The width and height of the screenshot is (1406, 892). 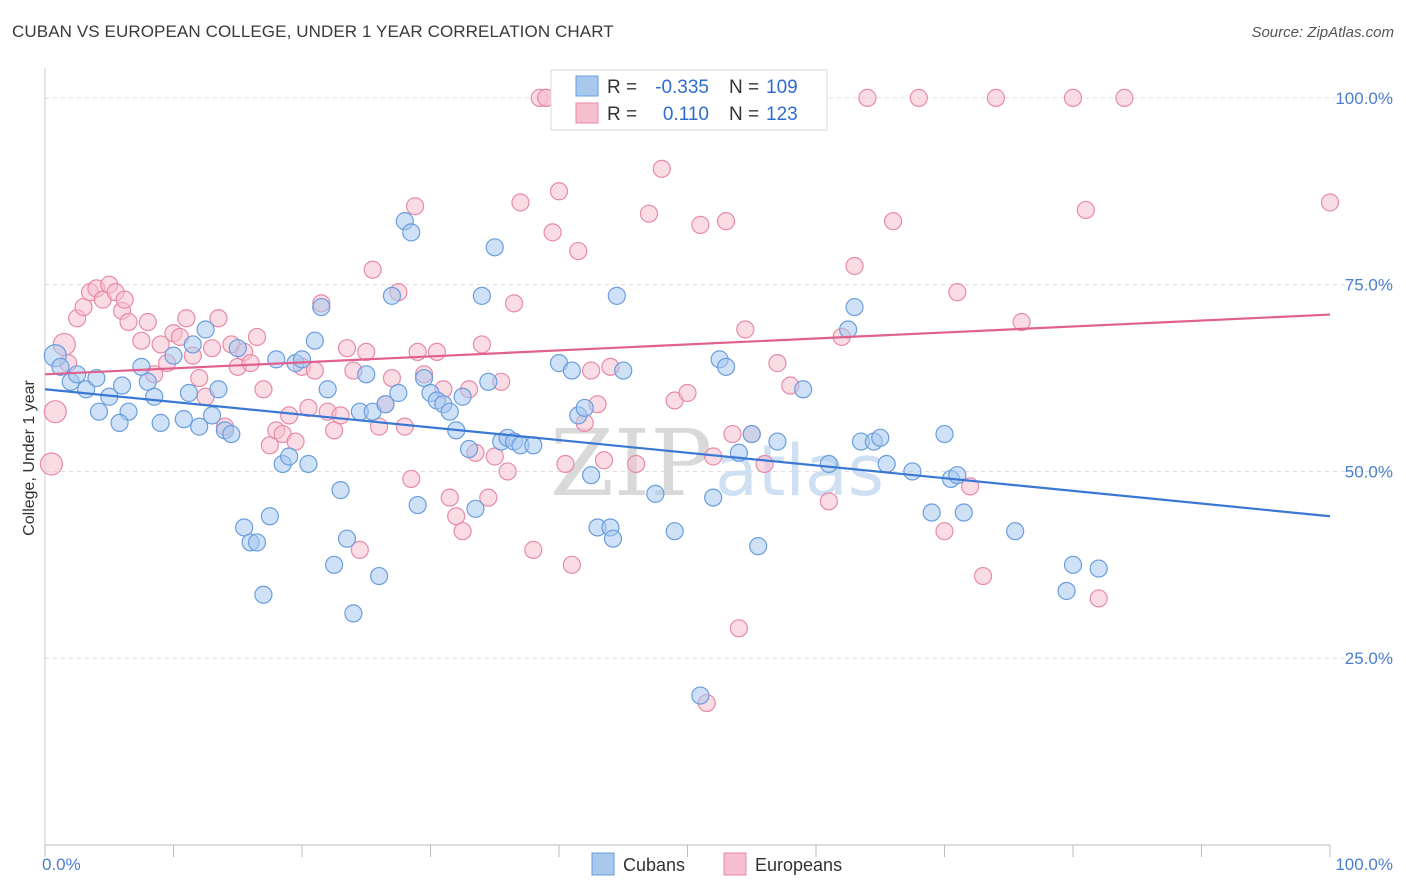 I want to click on chart-source: Source: ZipAtlas.com, so click(x=1322, y=32).